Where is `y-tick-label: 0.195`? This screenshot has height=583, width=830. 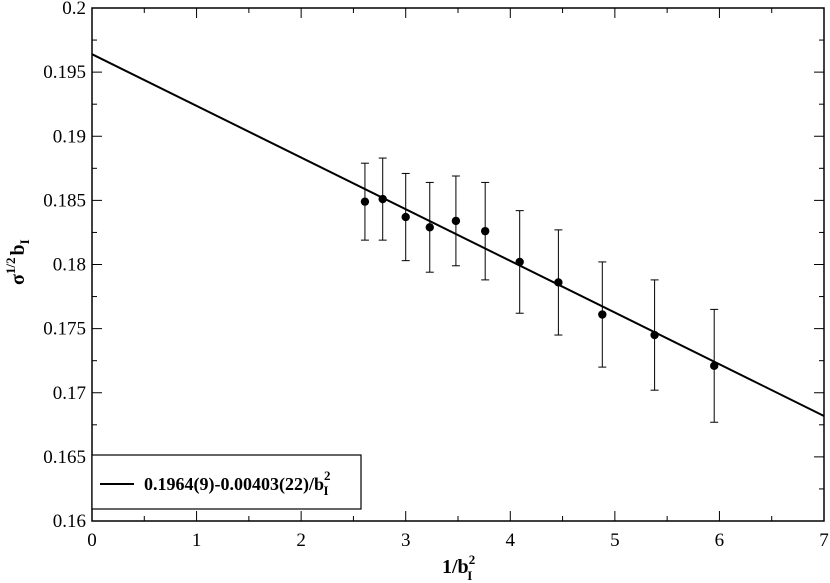
y-tick-label: 0.195 is located at coordinates (64, 72).